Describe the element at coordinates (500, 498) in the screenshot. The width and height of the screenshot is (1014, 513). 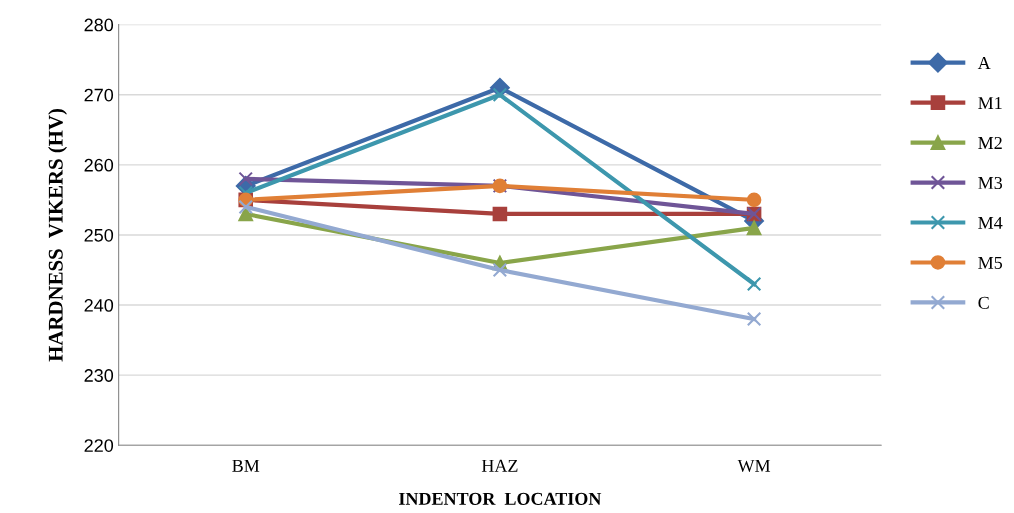
I see `x-axis-title: INDENTOR LOCATION` at that location.